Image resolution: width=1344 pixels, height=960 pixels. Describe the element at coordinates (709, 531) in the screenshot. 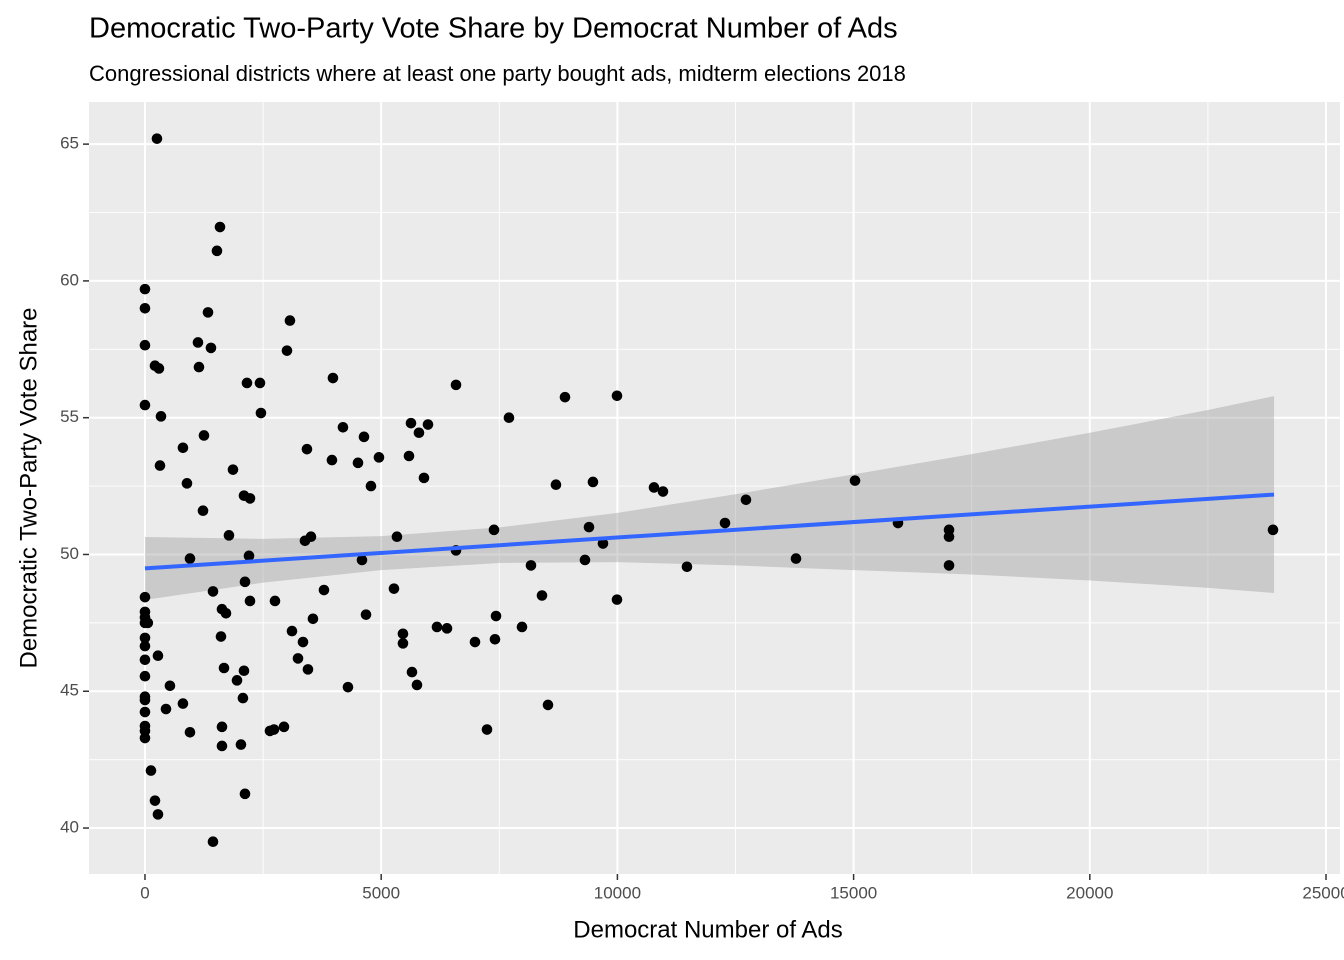

I see `fit-line` at that location.